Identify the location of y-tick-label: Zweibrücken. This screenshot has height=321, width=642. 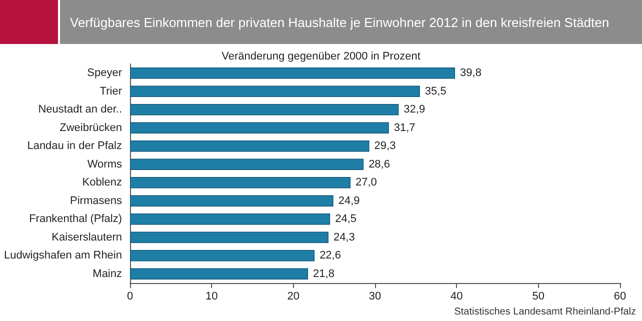
(91, 128).